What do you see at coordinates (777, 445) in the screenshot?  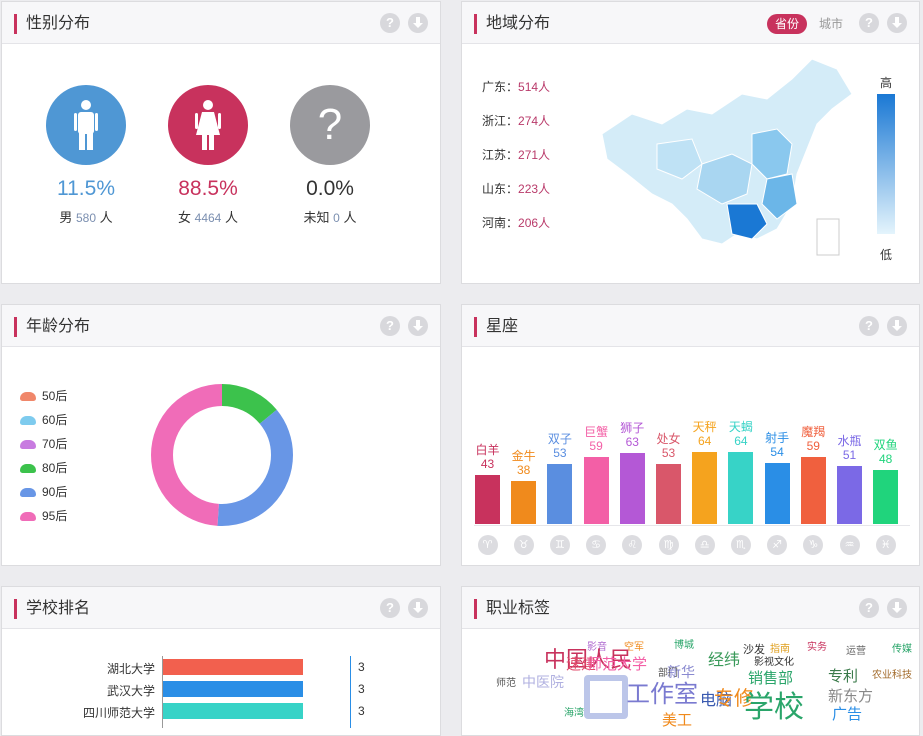 I see `zodiac-label: 射手 54` at bounding box center [777, 445].